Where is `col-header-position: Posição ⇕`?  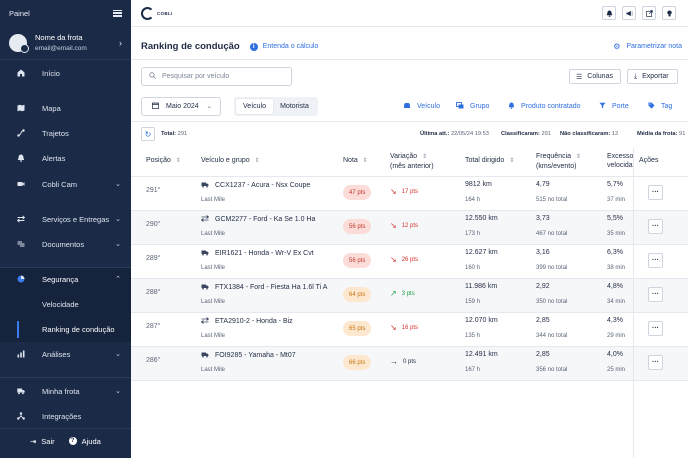
col-header-position: Posição ⇕ is located at coordinates (163, 160).